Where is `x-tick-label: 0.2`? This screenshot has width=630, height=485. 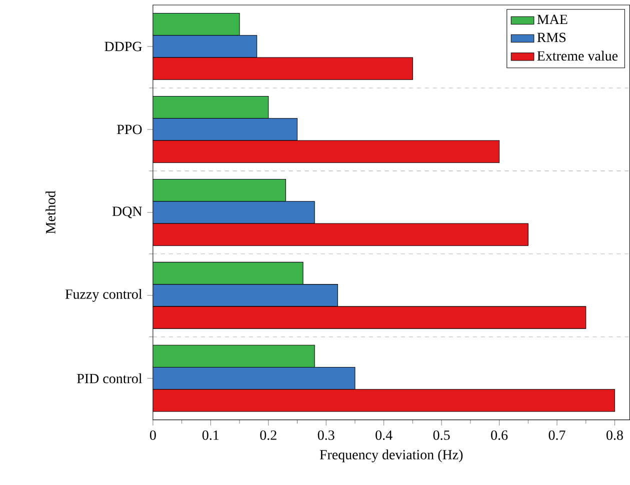
x-tick-label: 0.2 is located at coordinates (268, 435).